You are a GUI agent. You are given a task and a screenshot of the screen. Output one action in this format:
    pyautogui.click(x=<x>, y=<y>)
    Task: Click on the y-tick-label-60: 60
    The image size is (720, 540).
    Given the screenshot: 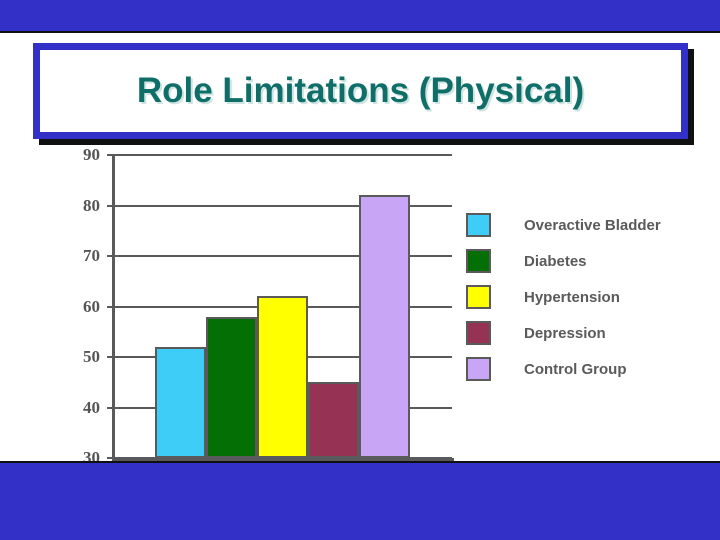 What is the action you would take?
    pyautogui.click(x=91, y=306)
    